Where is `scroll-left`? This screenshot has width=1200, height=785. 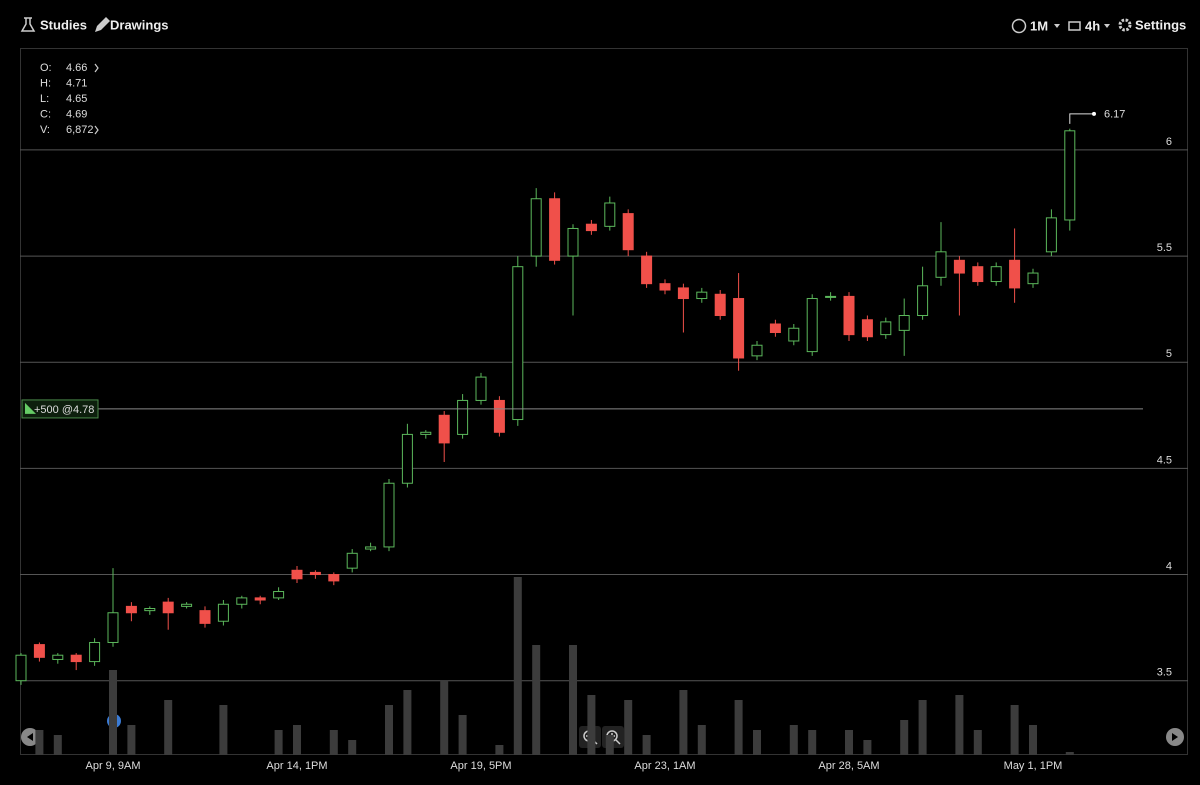 scroll-left is located at coordinates (30, 737).